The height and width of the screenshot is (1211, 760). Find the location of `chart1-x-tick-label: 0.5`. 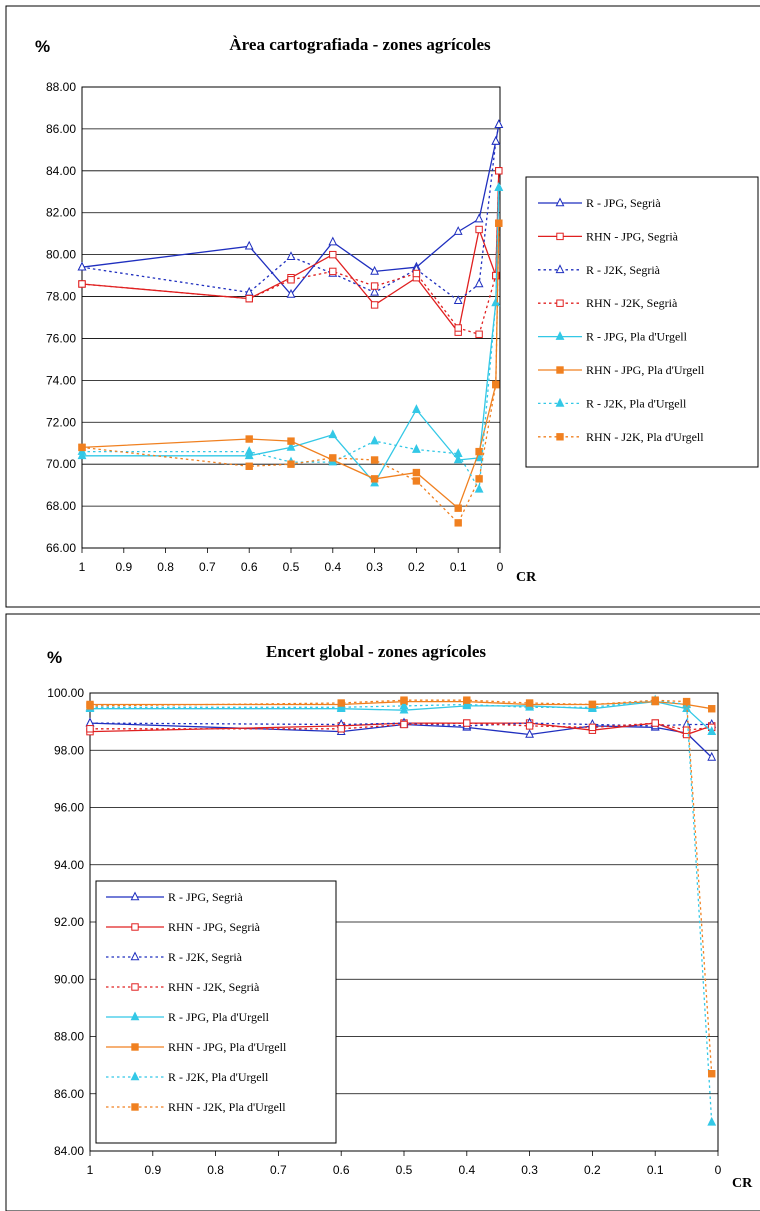

chart1-x-tick-label: 0.5 is located at coordinates (291, 567).